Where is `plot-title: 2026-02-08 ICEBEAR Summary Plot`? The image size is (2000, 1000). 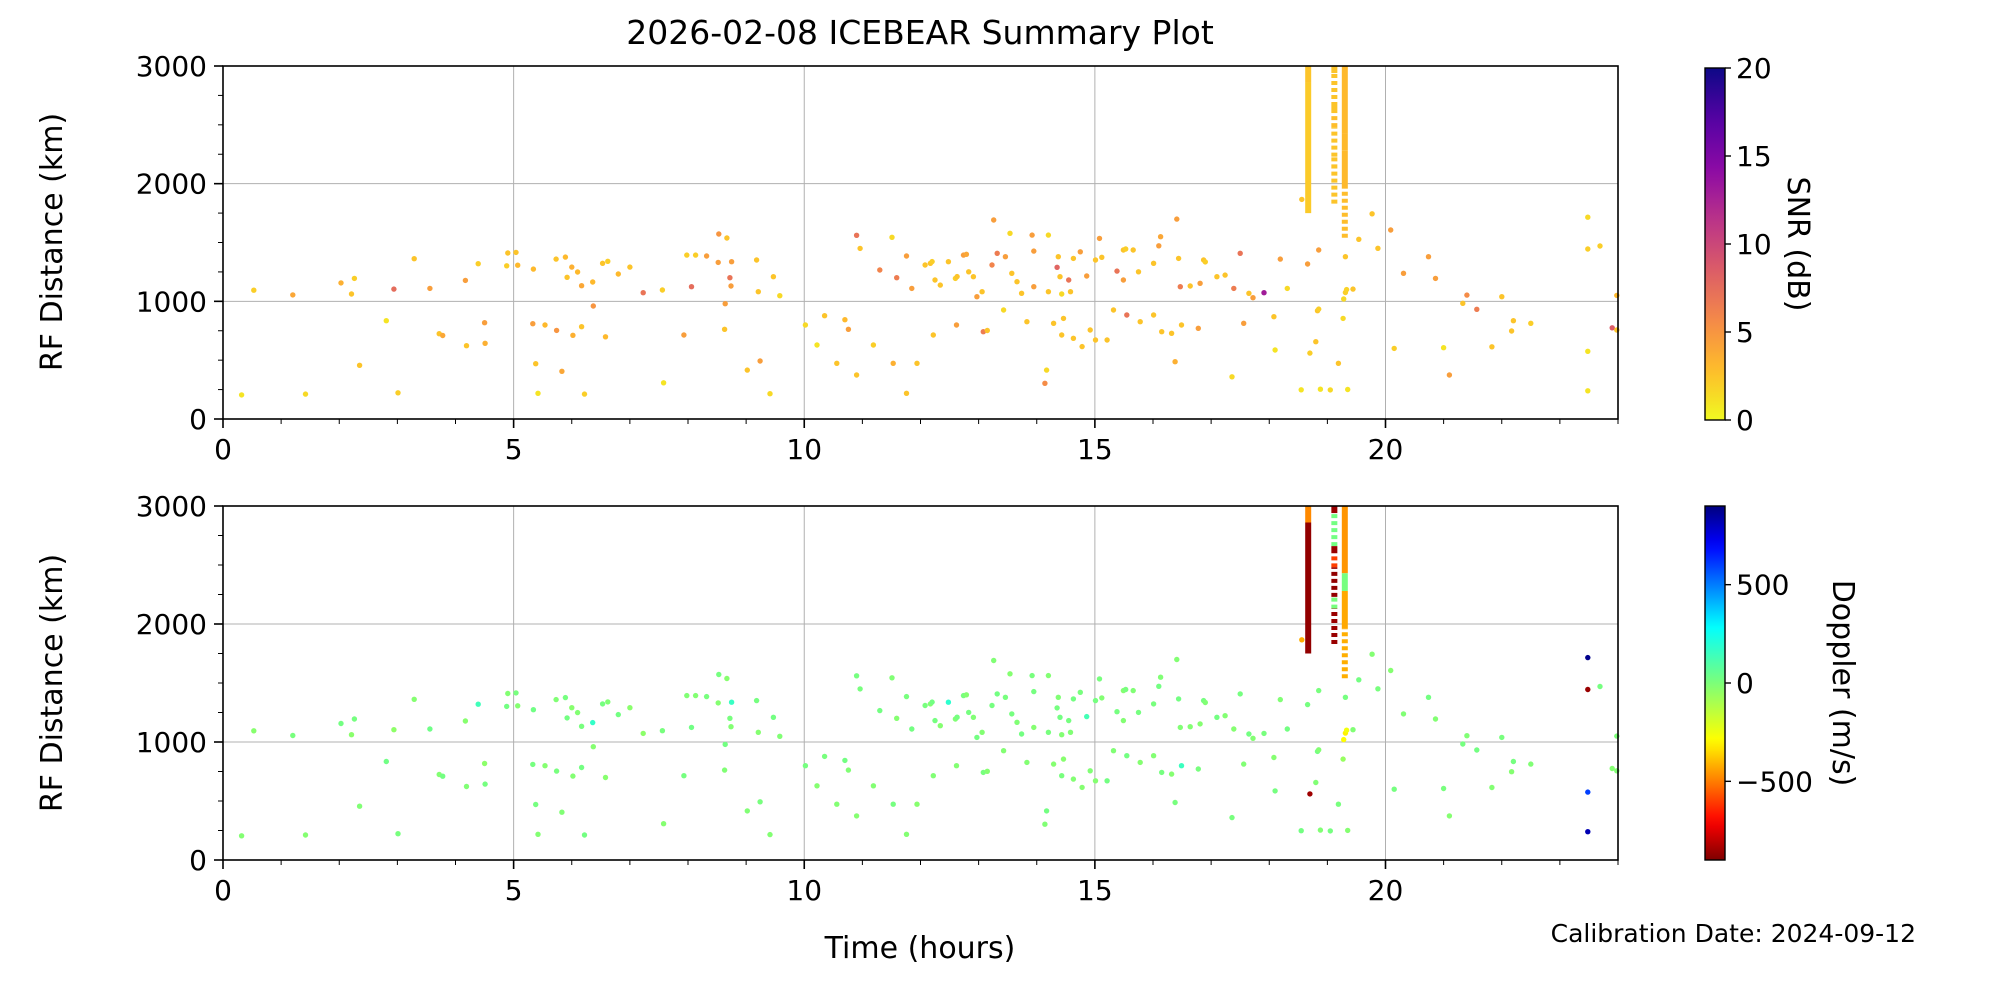
plot-title: 2026-02-08 ICEBEAR Summary Plot is located at coordinates (920, 32).